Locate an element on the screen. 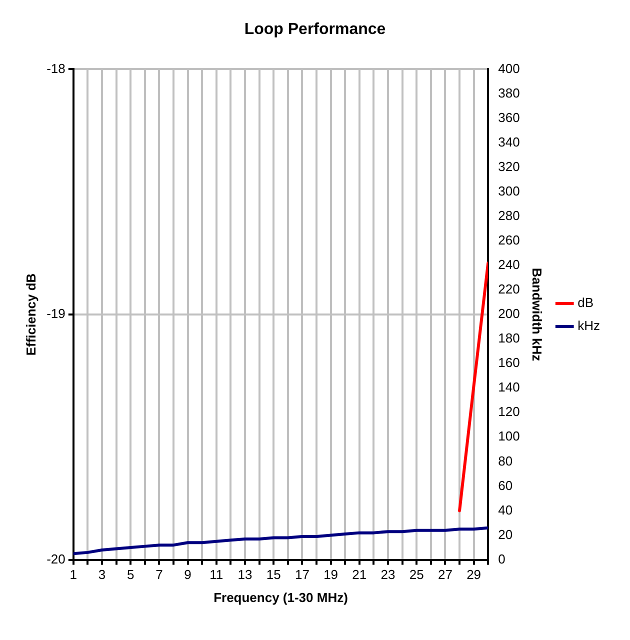 Image resolution: width=630 pixels, height=640 pixels. y2-tick-label: 80 is located at coordinates (505, 460).